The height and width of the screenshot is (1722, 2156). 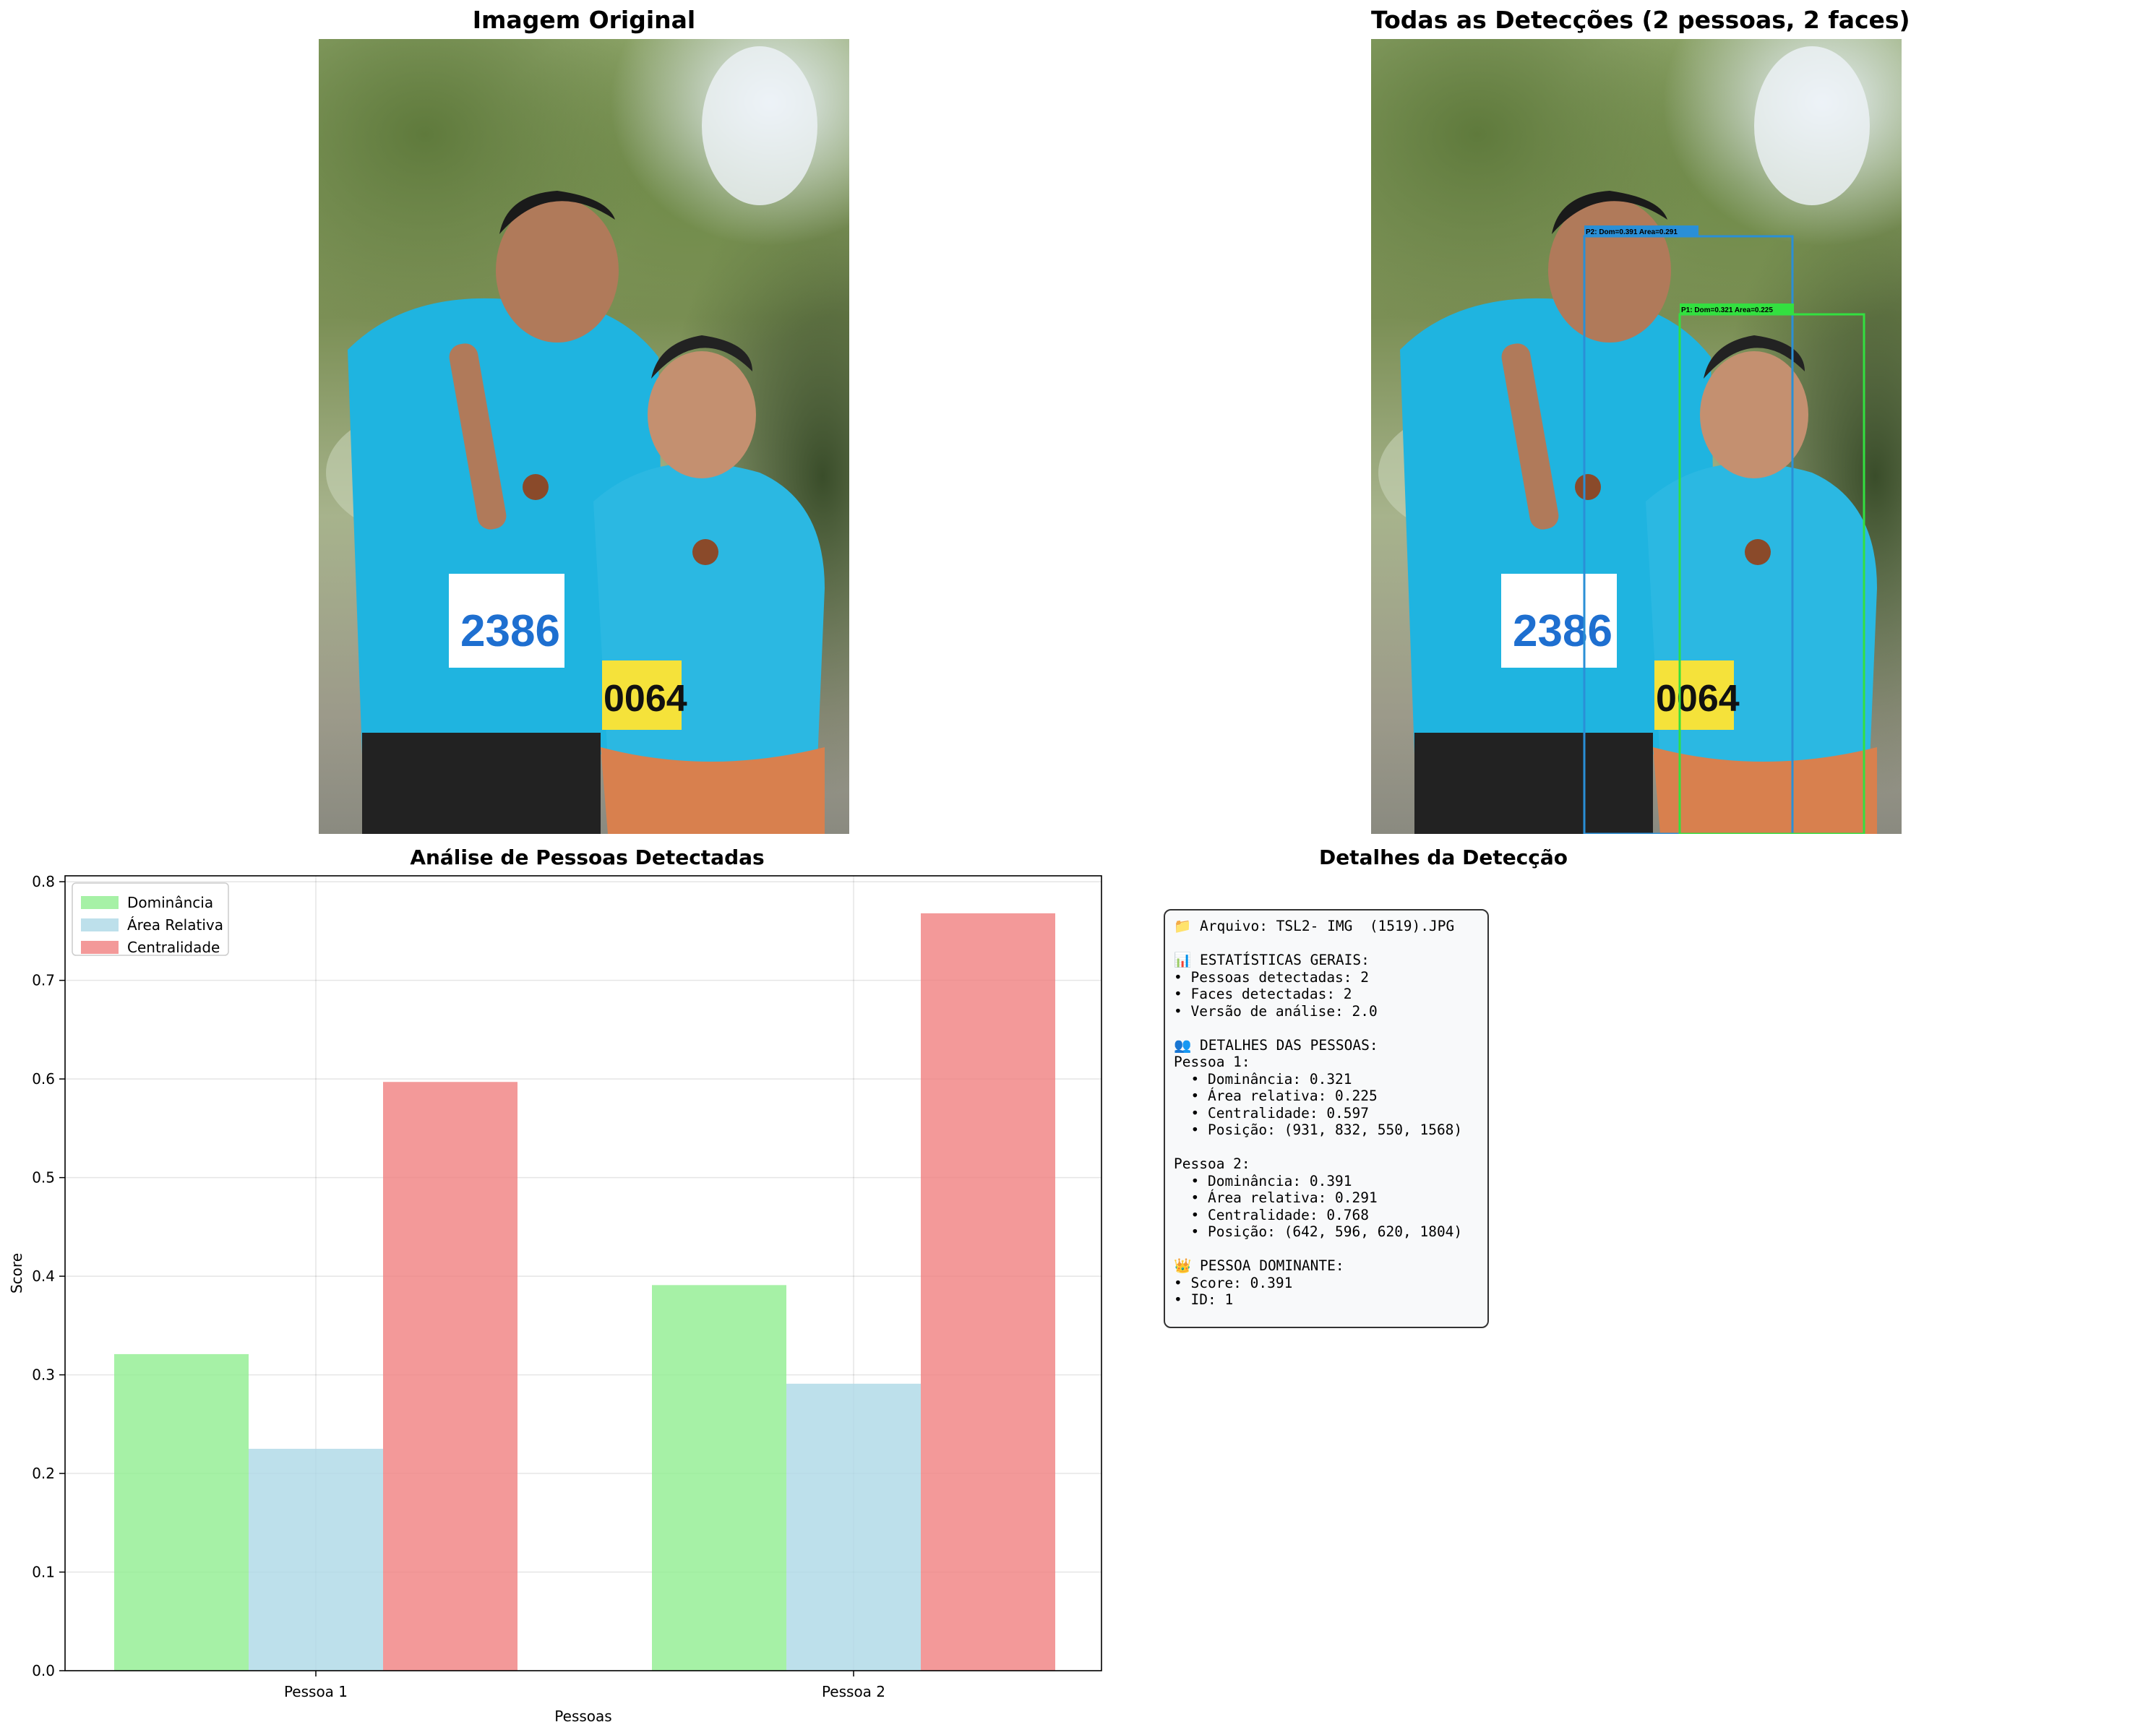 I want to click on bib-right-det: 0064, so click(x=1698, y=699).